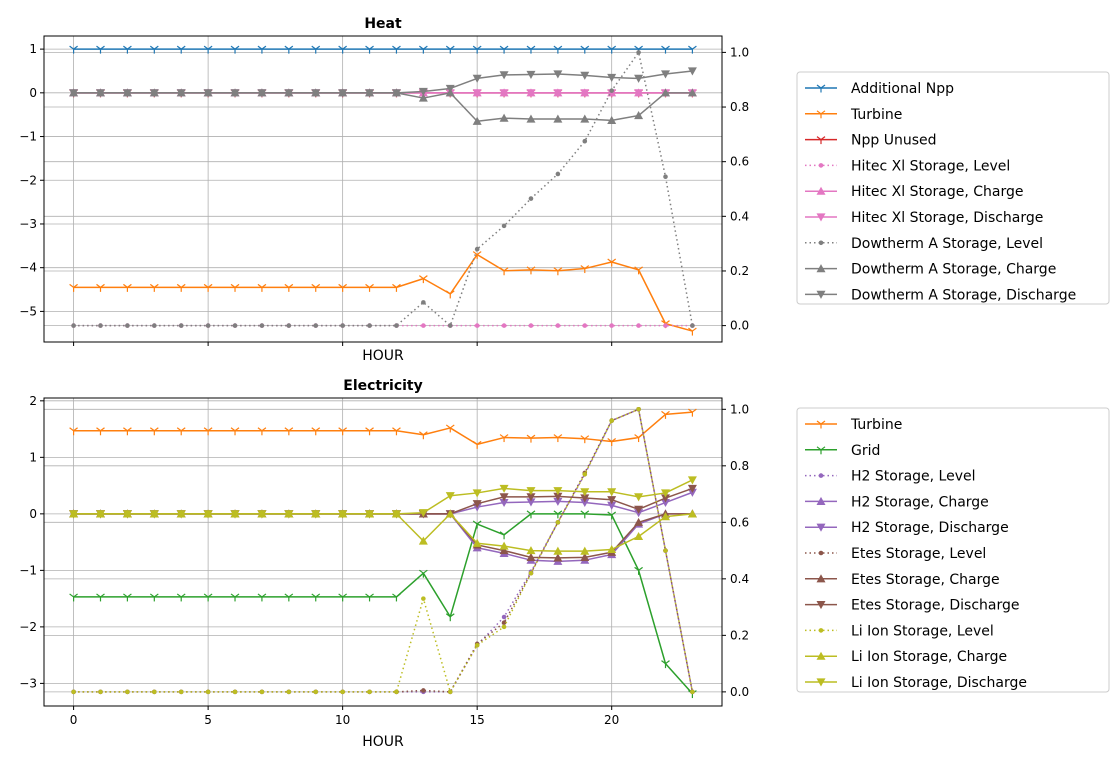 The height and width of the screenshot is (757, 1114). I want to click on y2-tick-label: 0.4, so click(739, 216).